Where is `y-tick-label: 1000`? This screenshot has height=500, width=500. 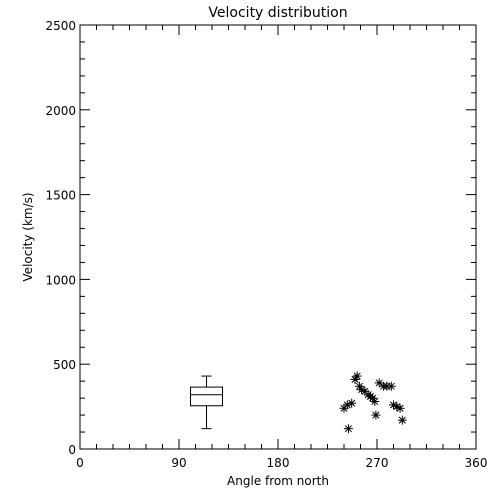
y-tick-label: 1000 is located at coordinates (60, 280).